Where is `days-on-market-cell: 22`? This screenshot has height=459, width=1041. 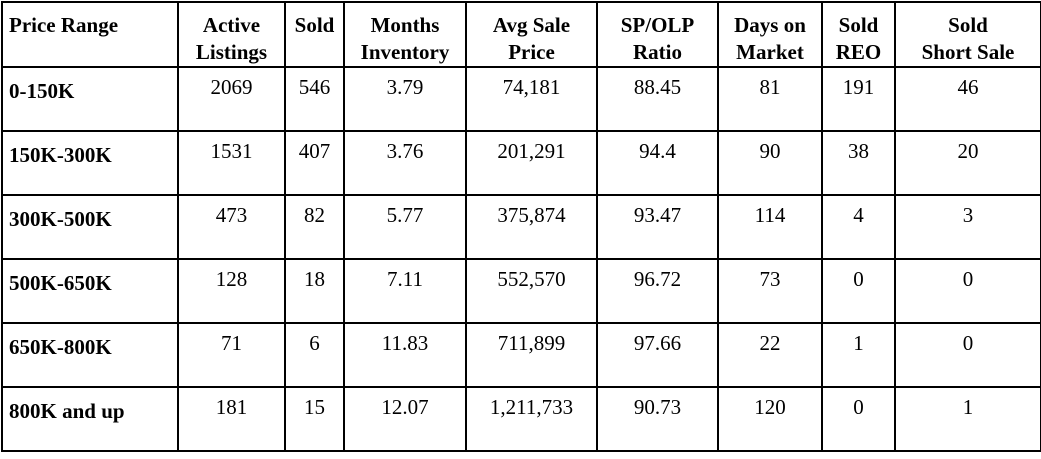 days-on-market-cell: 22 is located at coordinates (770, 355).